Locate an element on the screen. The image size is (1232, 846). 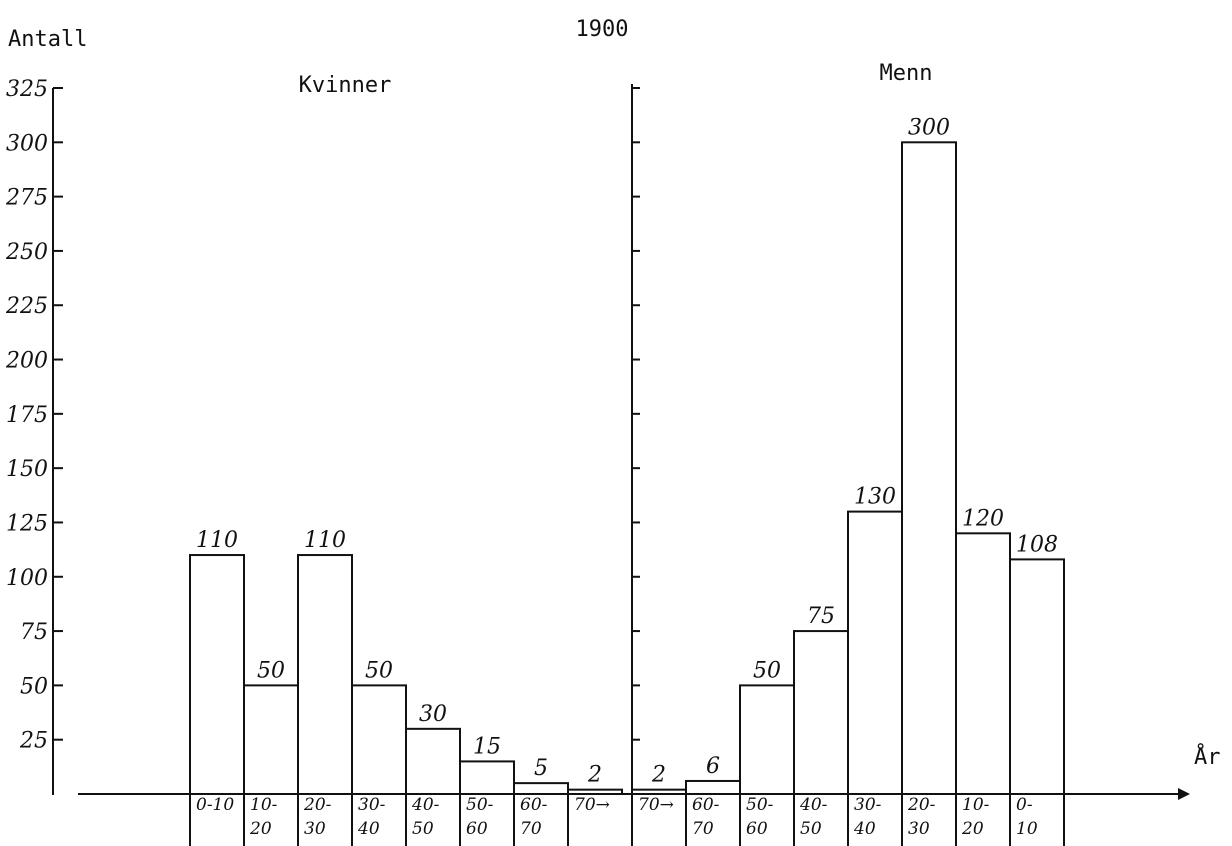
value-label-women-1: 50 is located at coordinates (271, 670).